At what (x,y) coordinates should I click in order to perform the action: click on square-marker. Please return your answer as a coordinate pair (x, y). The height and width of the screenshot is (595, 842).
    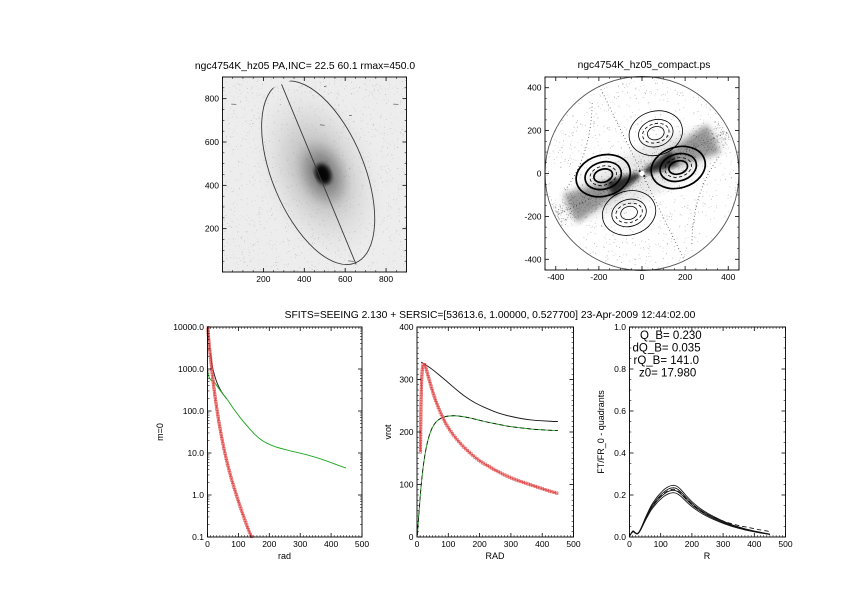
    Looking at the image, I should click on (462, 445).